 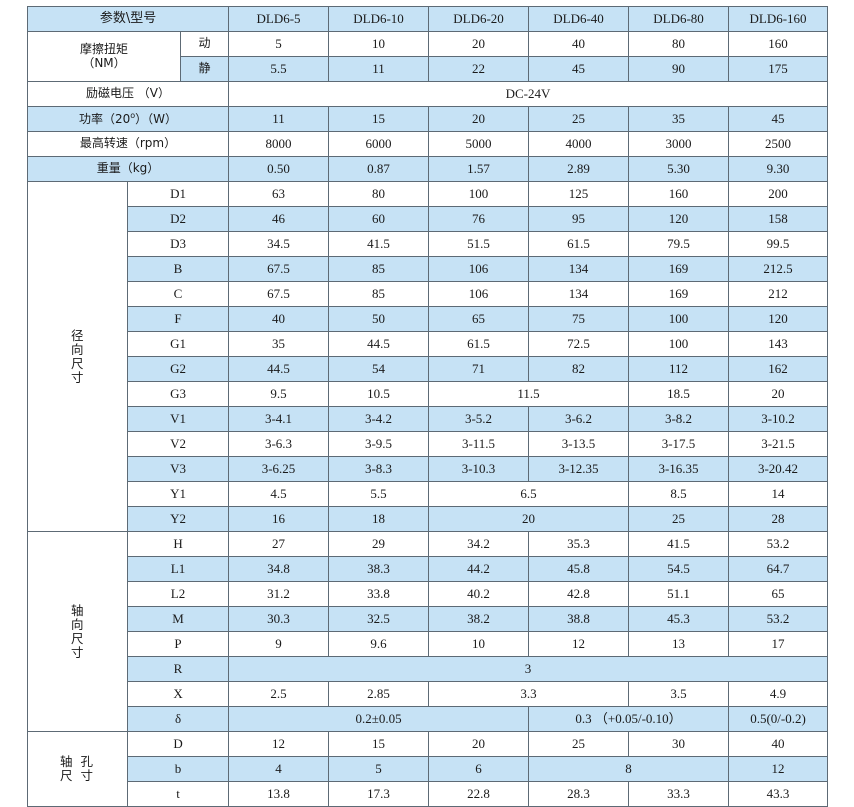 I want to click on torque-dynamic-2: 20, so click(x=479, y=44).